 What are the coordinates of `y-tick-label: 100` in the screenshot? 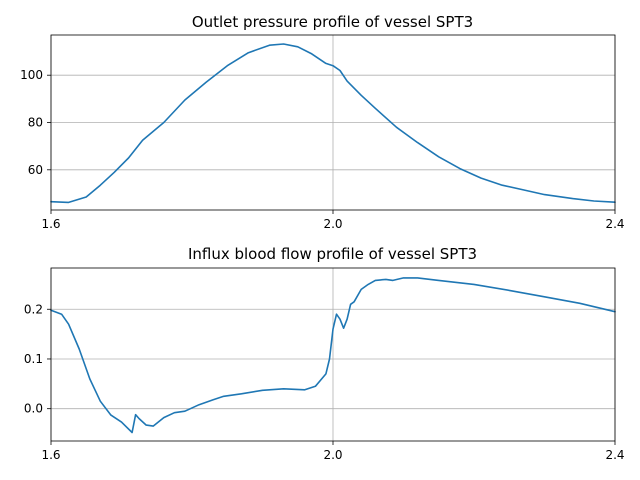 It's located at (31, 75).